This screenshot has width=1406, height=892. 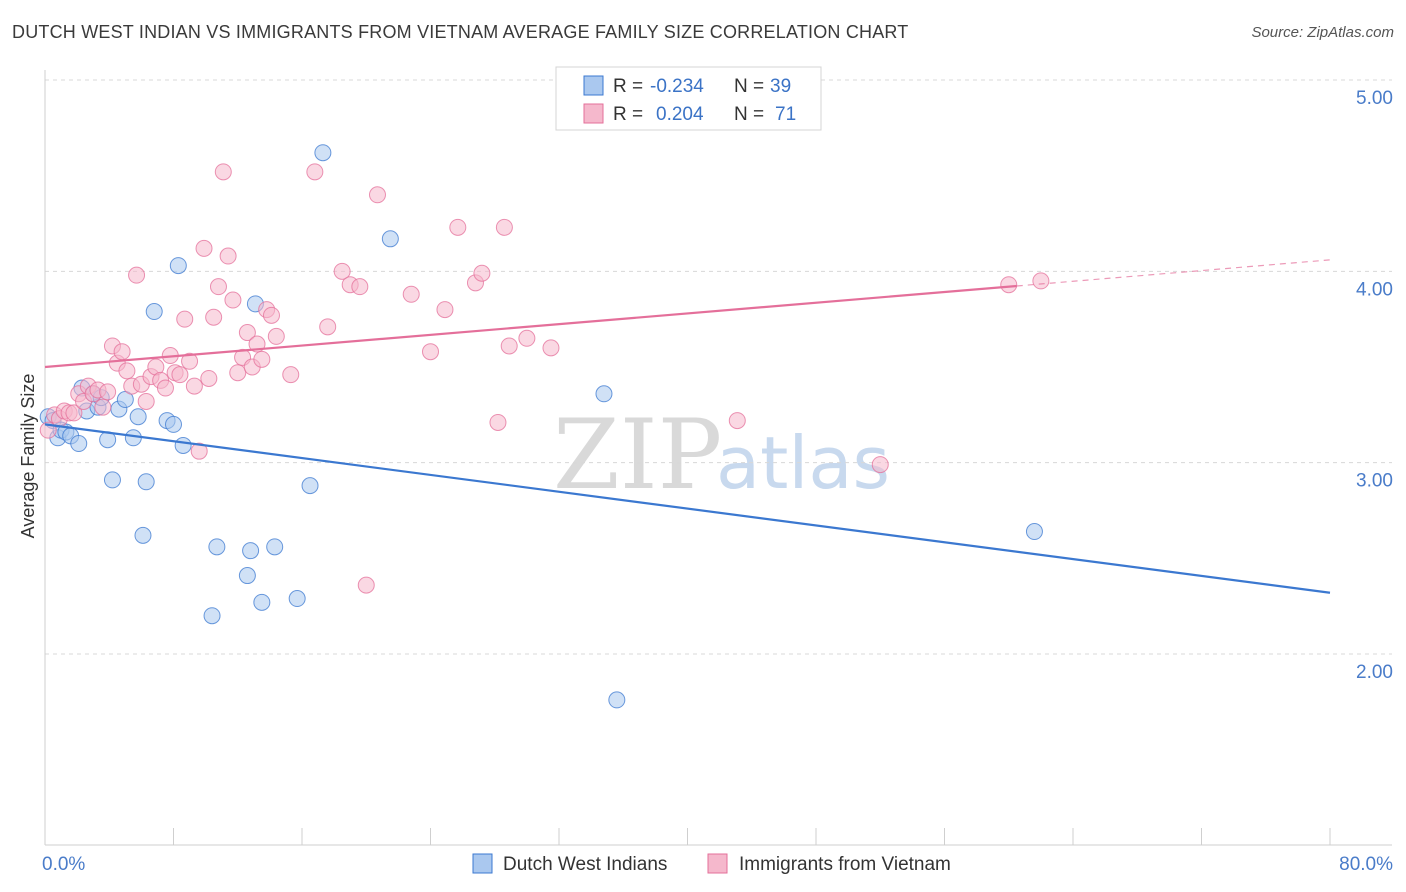 What do you see at coordinates (785, 114) in the screenshot?
I see `legend-n-value-2: 71` at bounding box center [785, 114].